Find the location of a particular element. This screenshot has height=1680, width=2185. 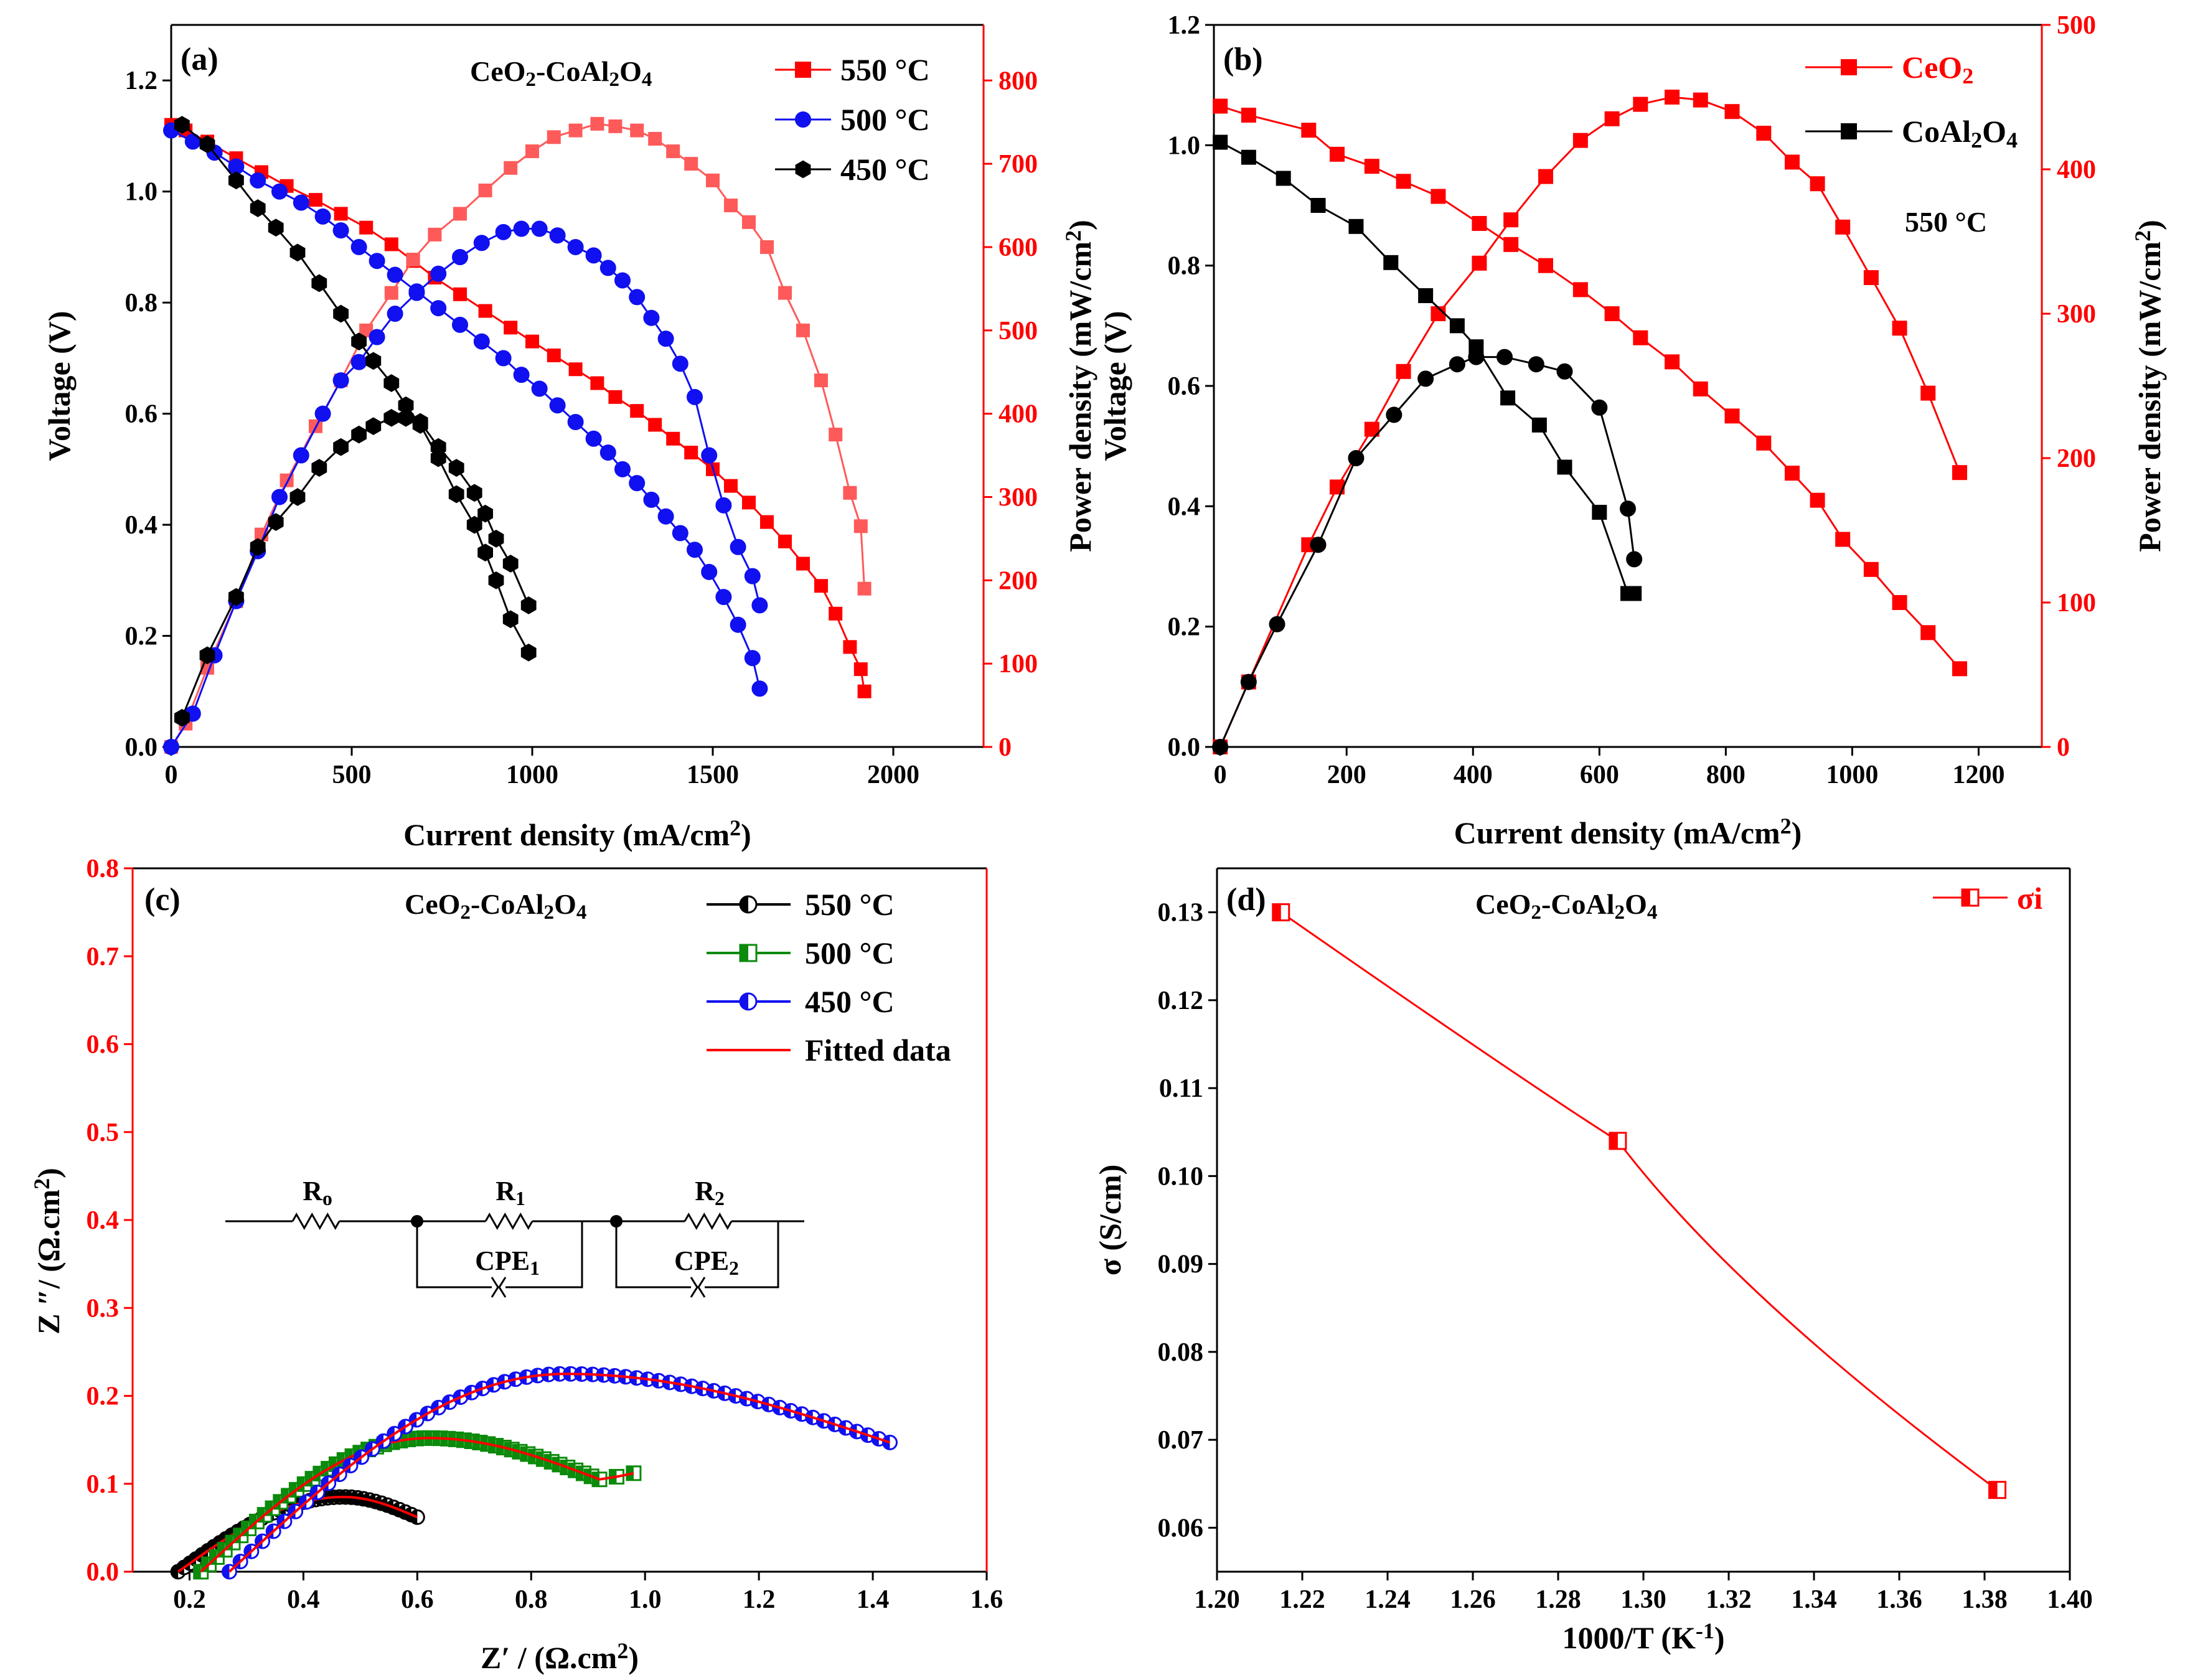

x-tick-label: 2000 is located at coordinates (893, 775).